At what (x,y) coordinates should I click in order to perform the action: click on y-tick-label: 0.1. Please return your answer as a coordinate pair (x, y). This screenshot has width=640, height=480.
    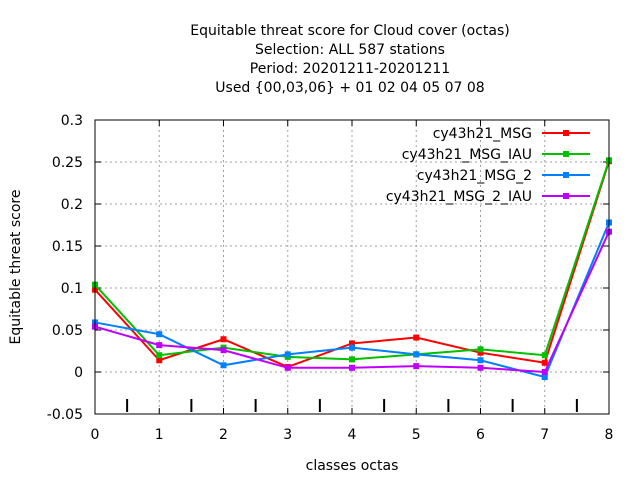
    Looking at the image, I should click on (72, 289).